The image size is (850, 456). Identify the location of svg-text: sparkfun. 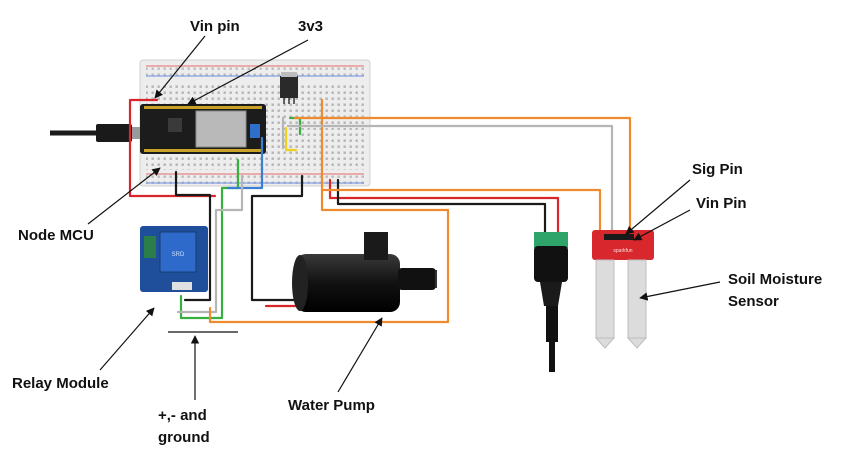
(622, 251).